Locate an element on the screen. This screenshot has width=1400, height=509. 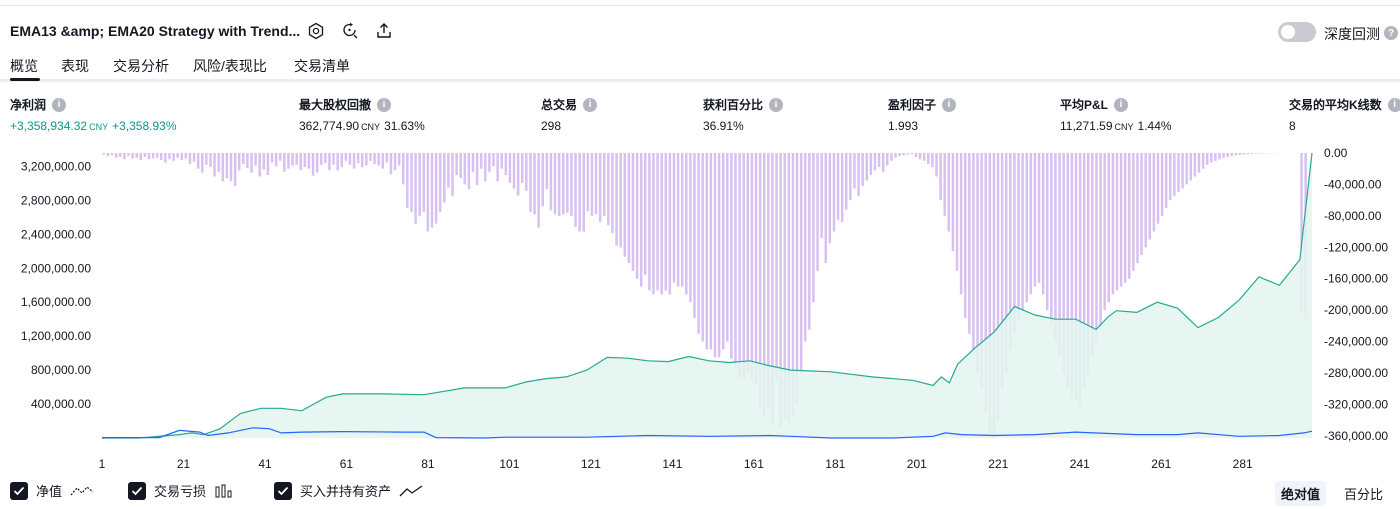
export-icon is located at coordinates (384, 31).